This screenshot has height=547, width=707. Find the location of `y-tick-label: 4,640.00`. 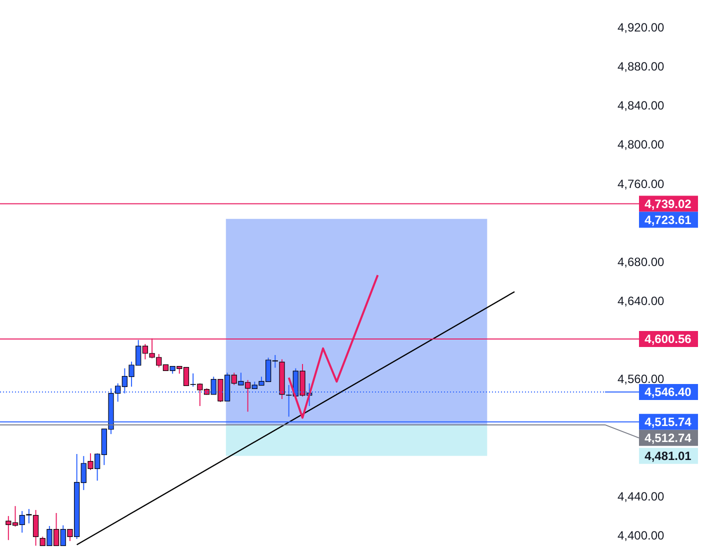

y-tick-label: 4,640.00 is located at coordinates (641, 301).